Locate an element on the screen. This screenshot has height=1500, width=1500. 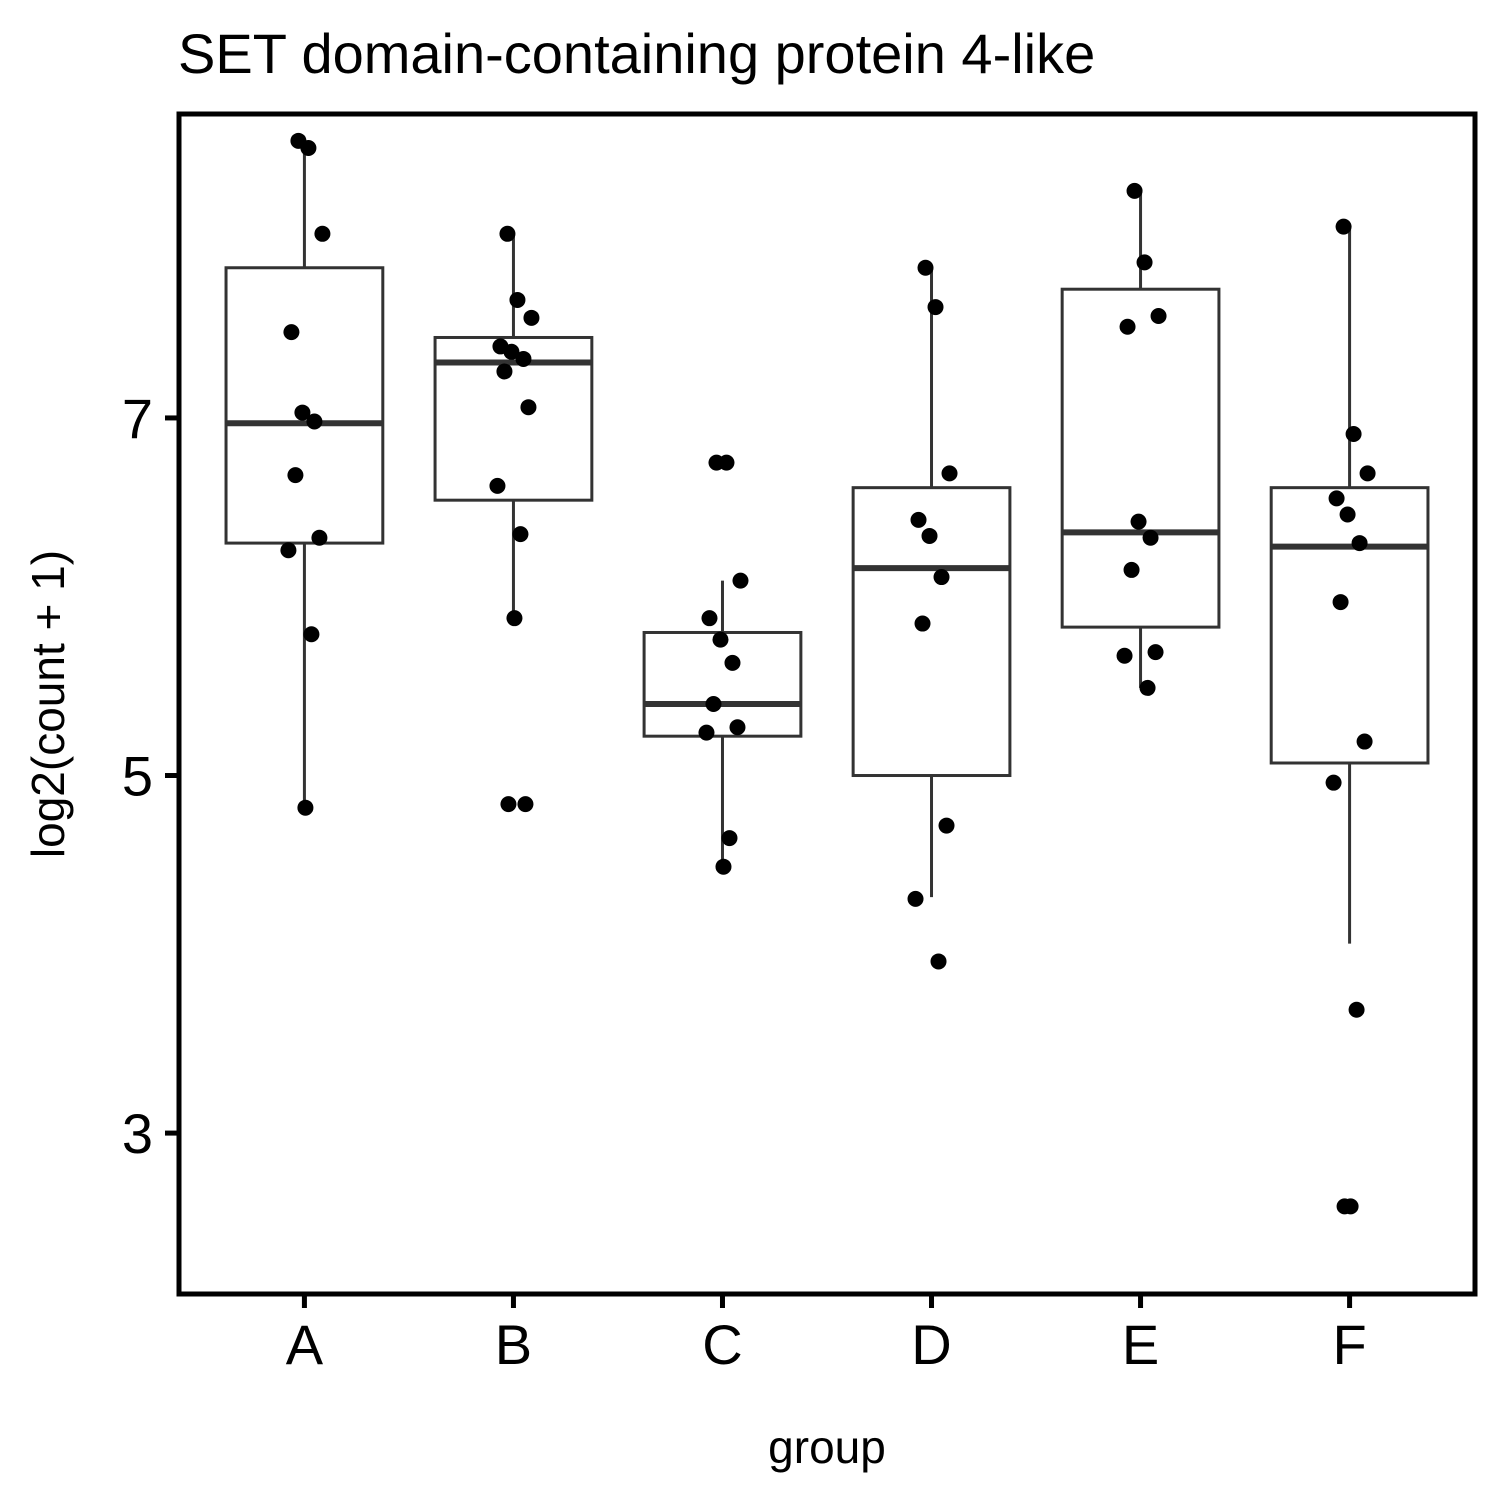
x-tick-label: E is located at coordinates (1140, 1344).